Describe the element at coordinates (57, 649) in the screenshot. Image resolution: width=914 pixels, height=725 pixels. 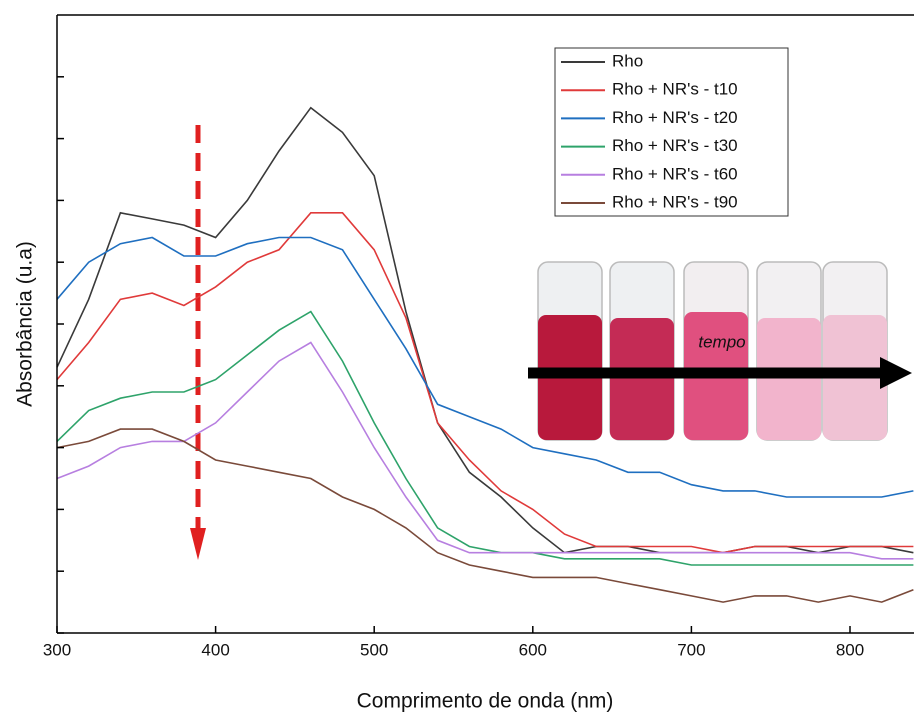
I see `x-tick-label: 300` at that location.